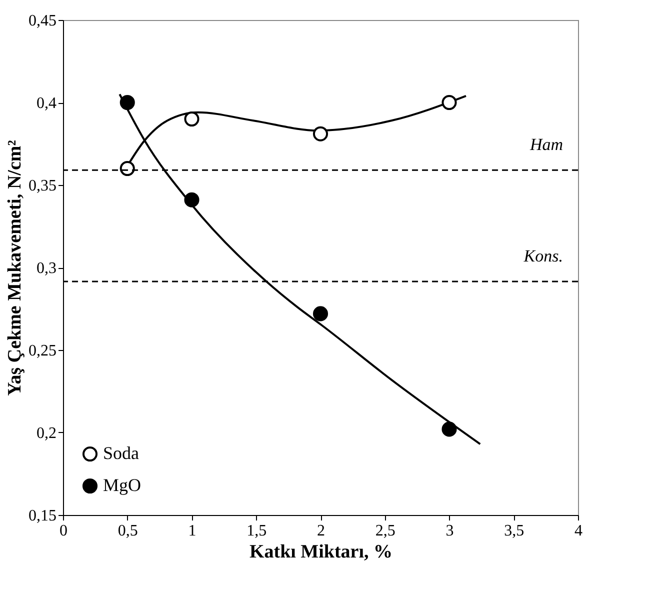  What do you see at coordinates (256, 531) in the screenshot?
I see `x-tick-label: 1,5` at bounding box center [256, 531].